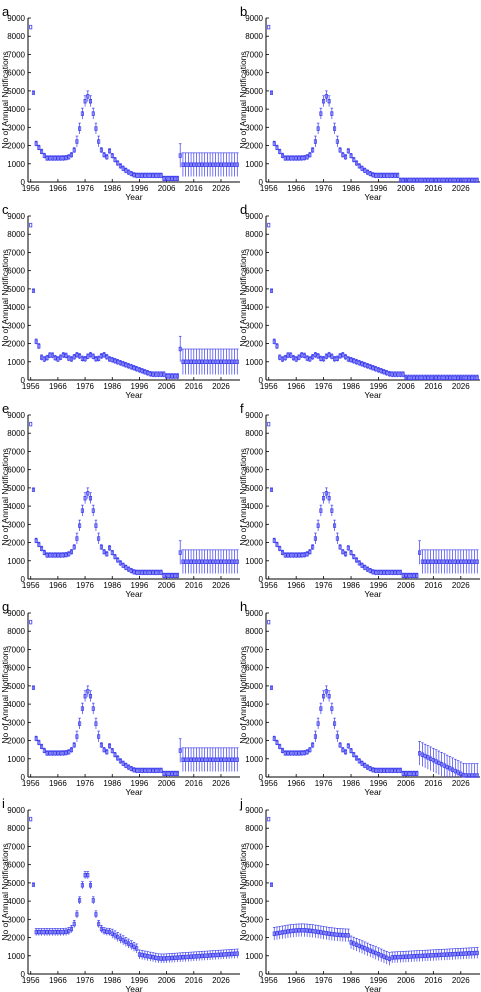  What do you see at coordinates (85, 188) in the screenshot?
I see `x-tick-label: 1976` at bounding box center [85, 188].